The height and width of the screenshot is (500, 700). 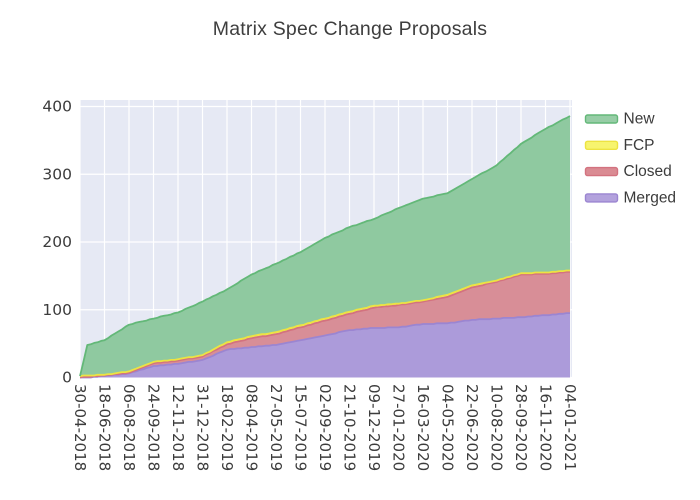 I want to click on x-tick-label: 08-04-2019, so click(x=252, y=427).